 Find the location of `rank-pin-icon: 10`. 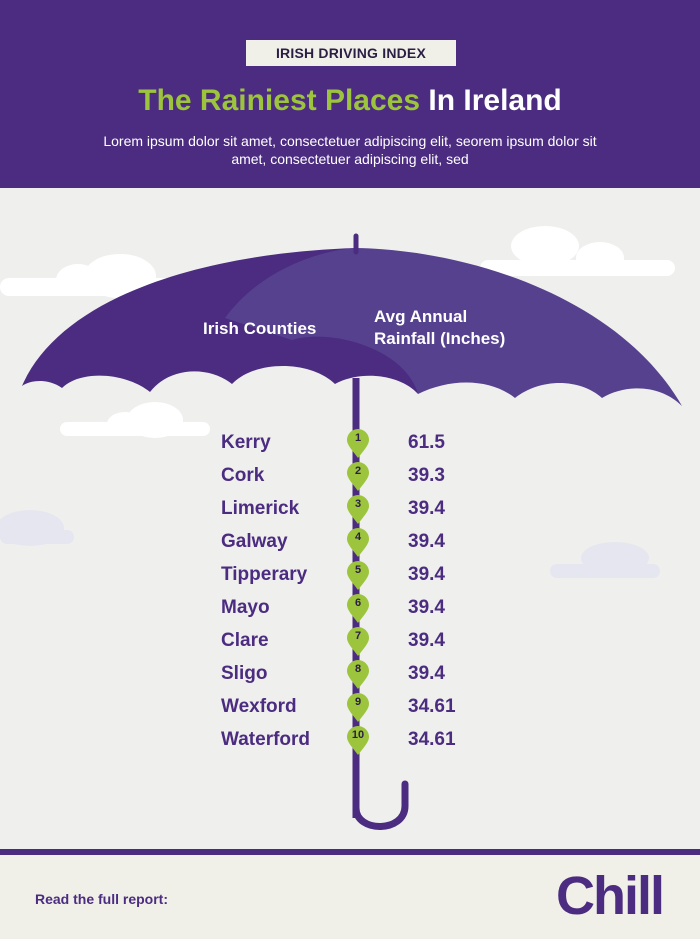

rank-pin-icon: 10 is located at coordinates (358, 741).